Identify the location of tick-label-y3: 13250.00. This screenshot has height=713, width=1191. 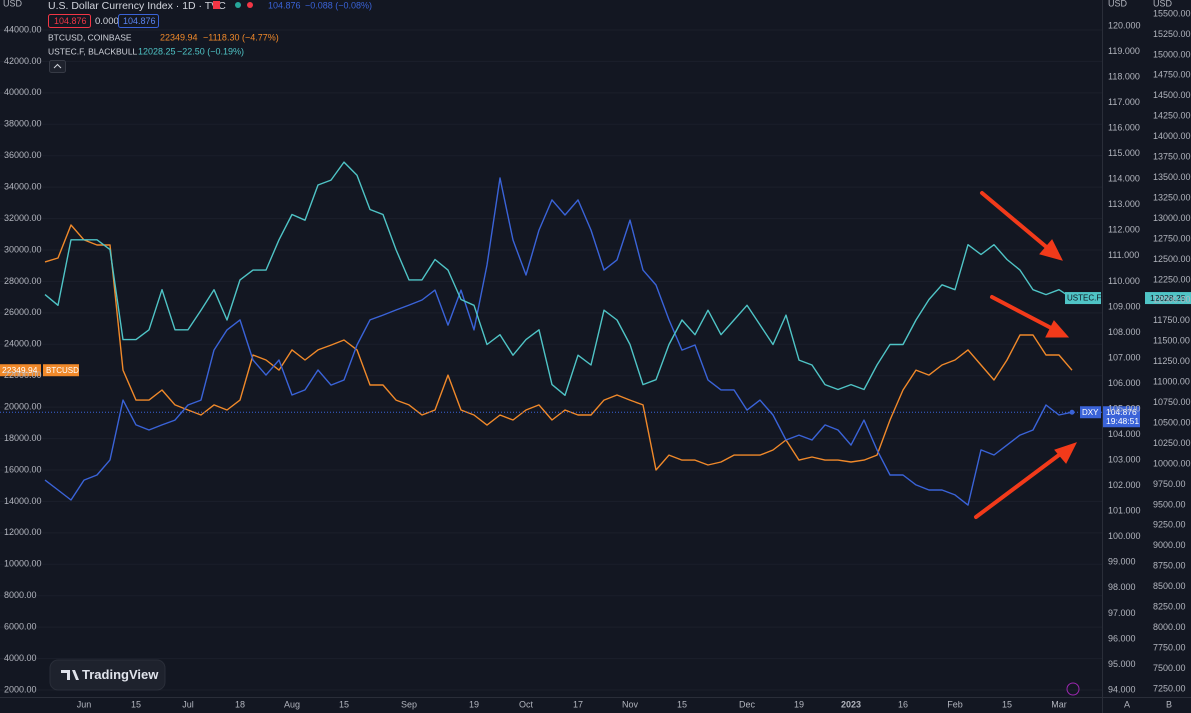
(1172, 197).